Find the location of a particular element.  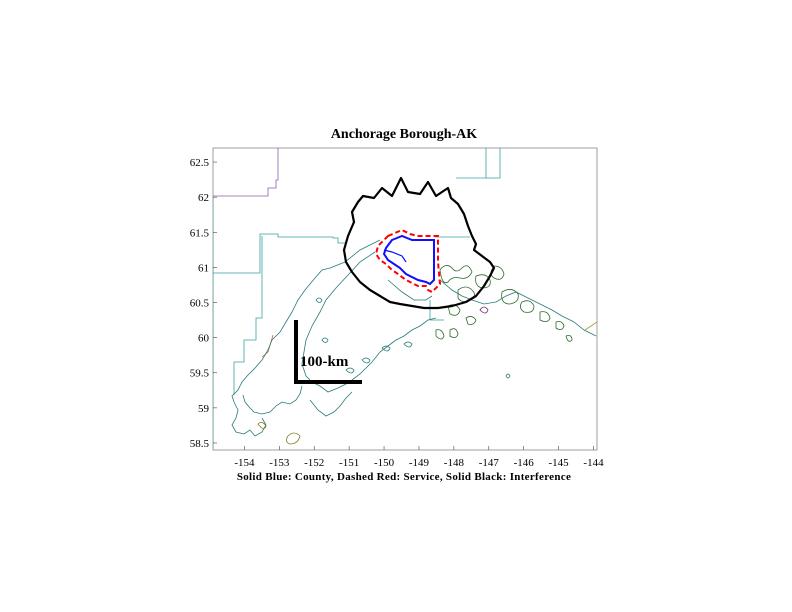

x-tick-label: -151 is located at coordinates (349, 463).